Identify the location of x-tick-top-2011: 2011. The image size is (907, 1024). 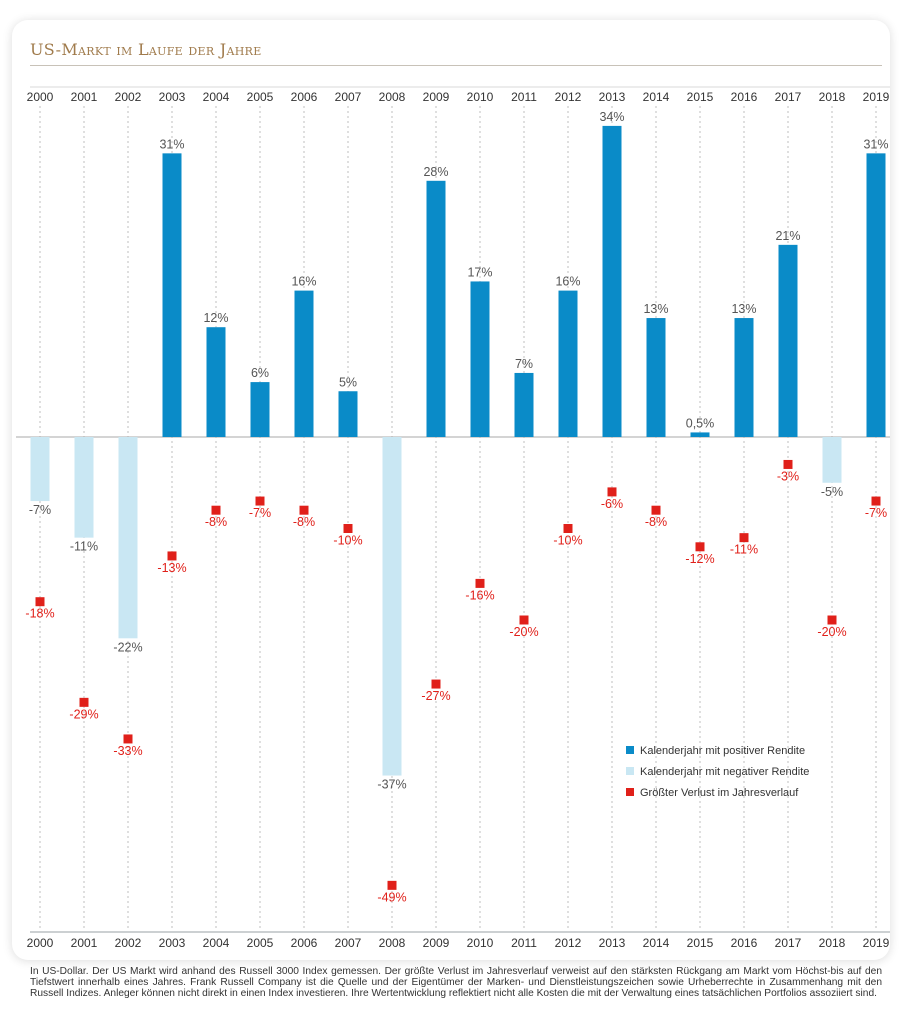
(524, 97).